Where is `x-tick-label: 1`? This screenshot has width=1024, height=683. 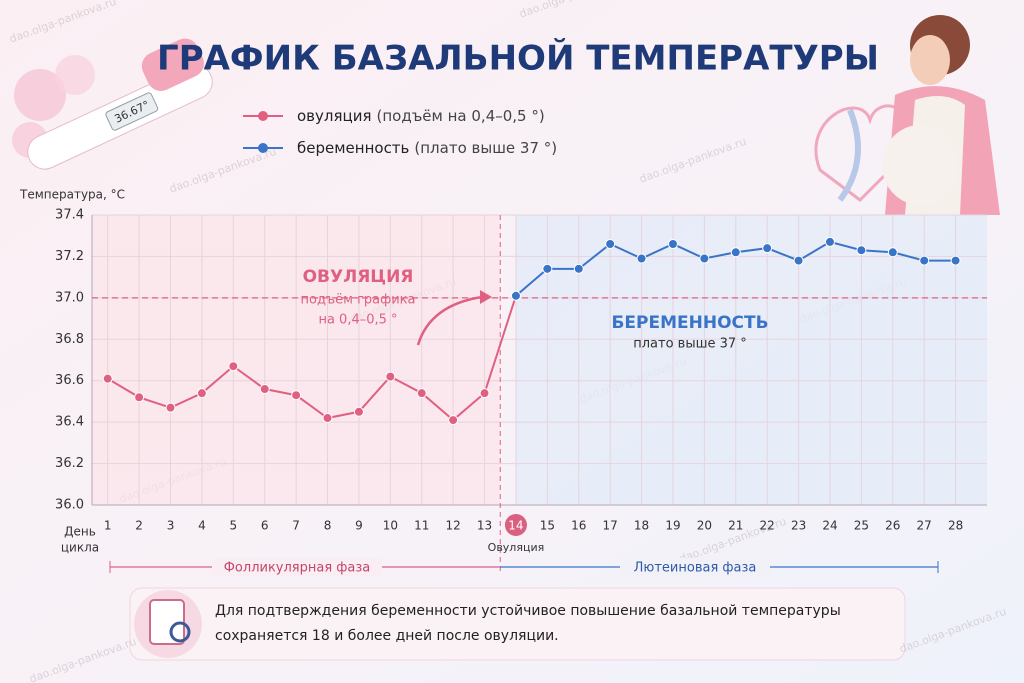 x-tick-label: 1 is located at coordinates (108, 526).